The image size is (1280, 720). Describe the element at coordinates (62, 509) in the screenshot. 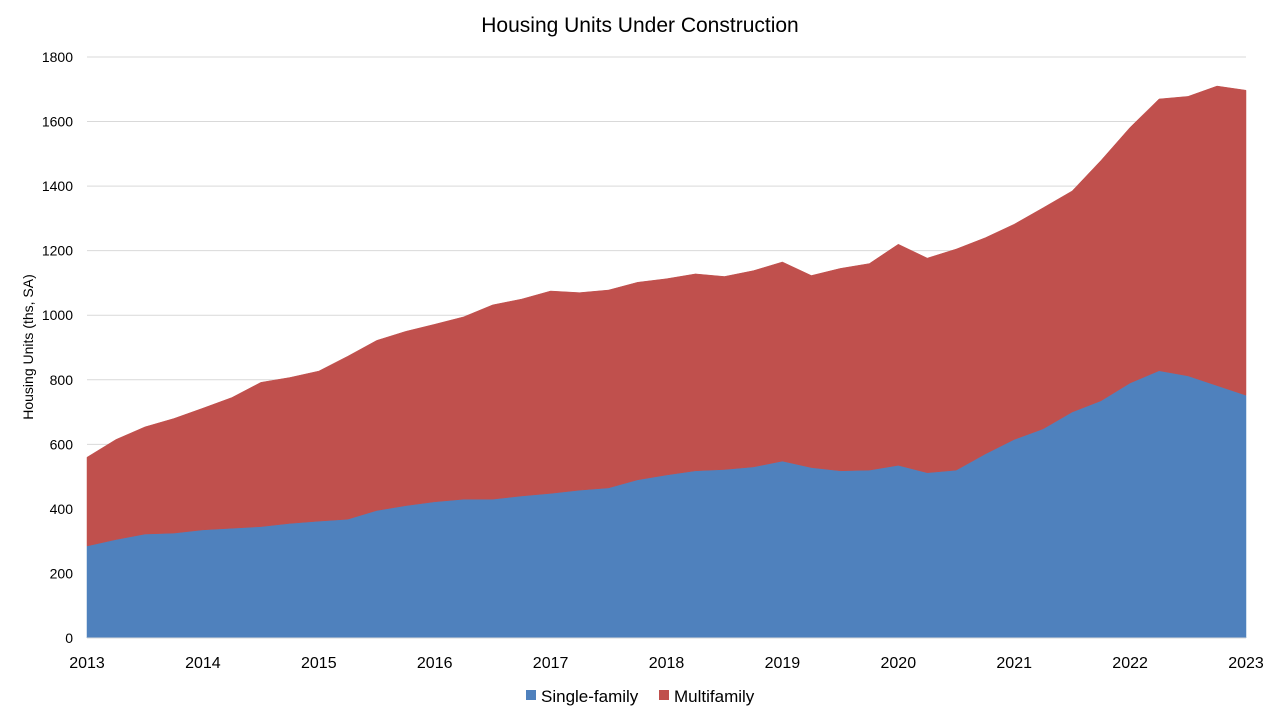

I see `y-tick-label: 400` at that location.